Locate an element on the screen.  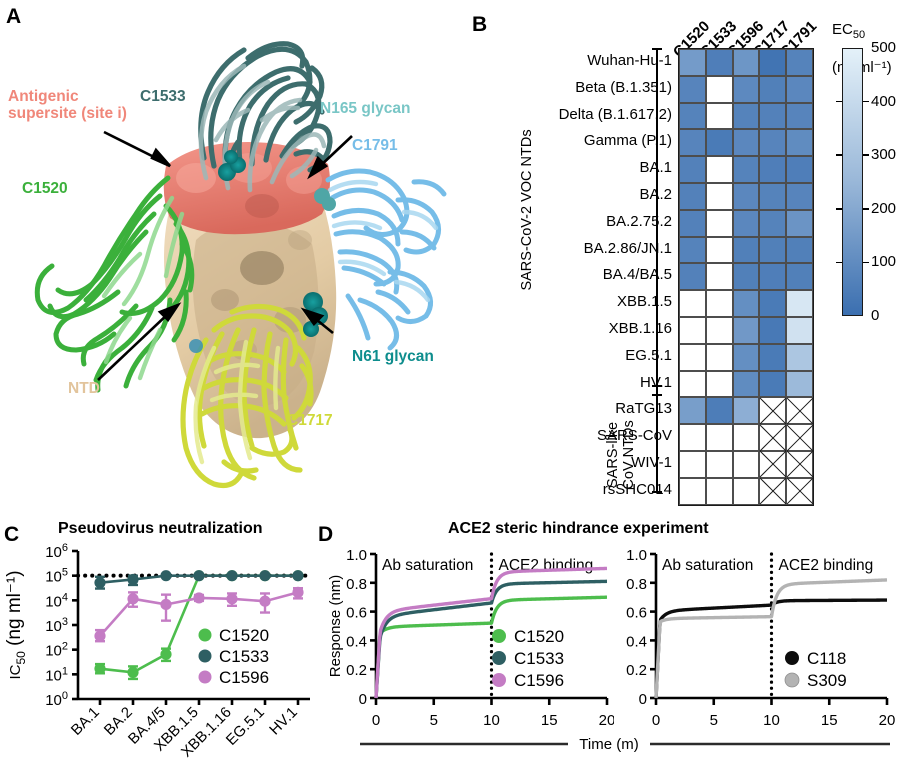
annotation-ab-saturation: Ab saturation is located at coordinates (427, 565).